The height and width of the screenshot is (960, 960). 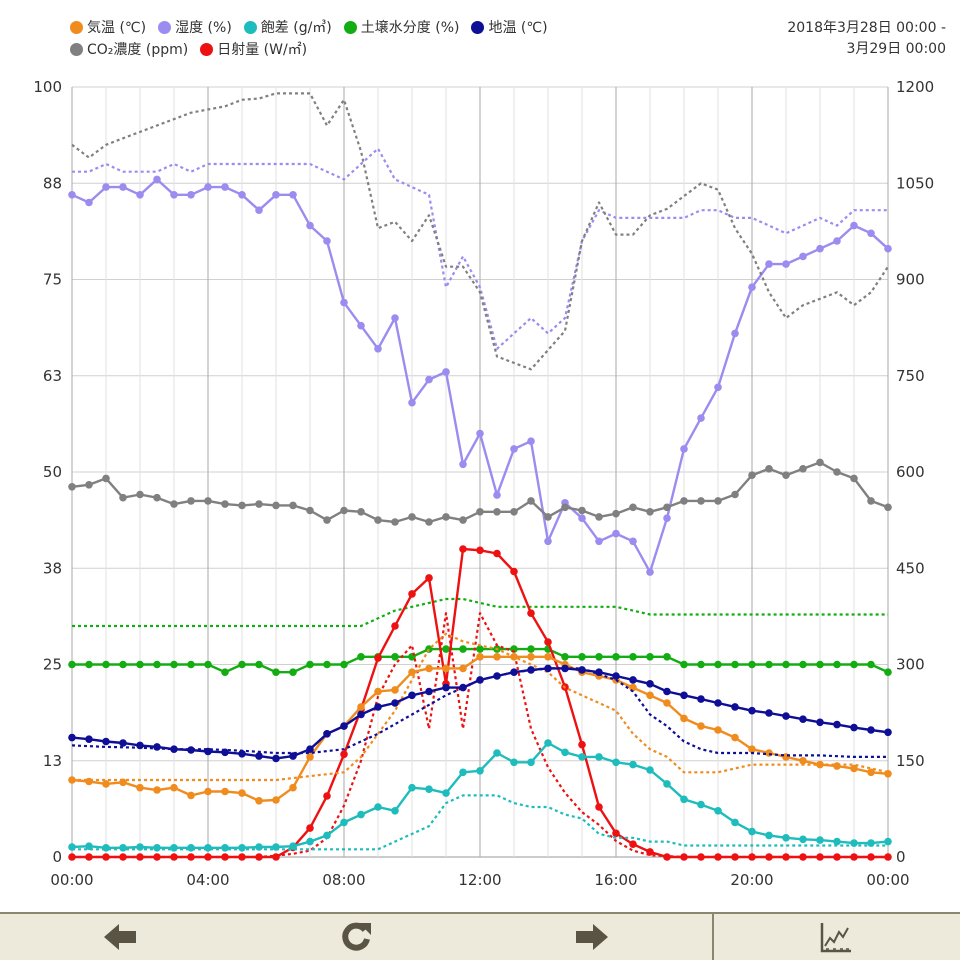 What do you see at coordinates (836, 937) in the screenshot?
I see `chart-settings-button` at bounding box center [836, 937].